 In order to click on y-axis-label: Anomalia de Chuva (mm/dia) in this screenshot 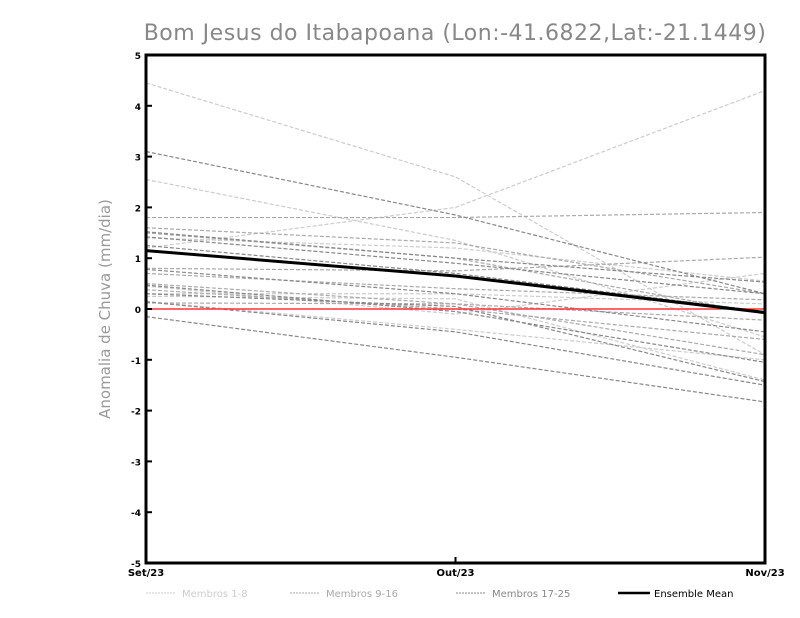, I will do `click(105, 309)`.